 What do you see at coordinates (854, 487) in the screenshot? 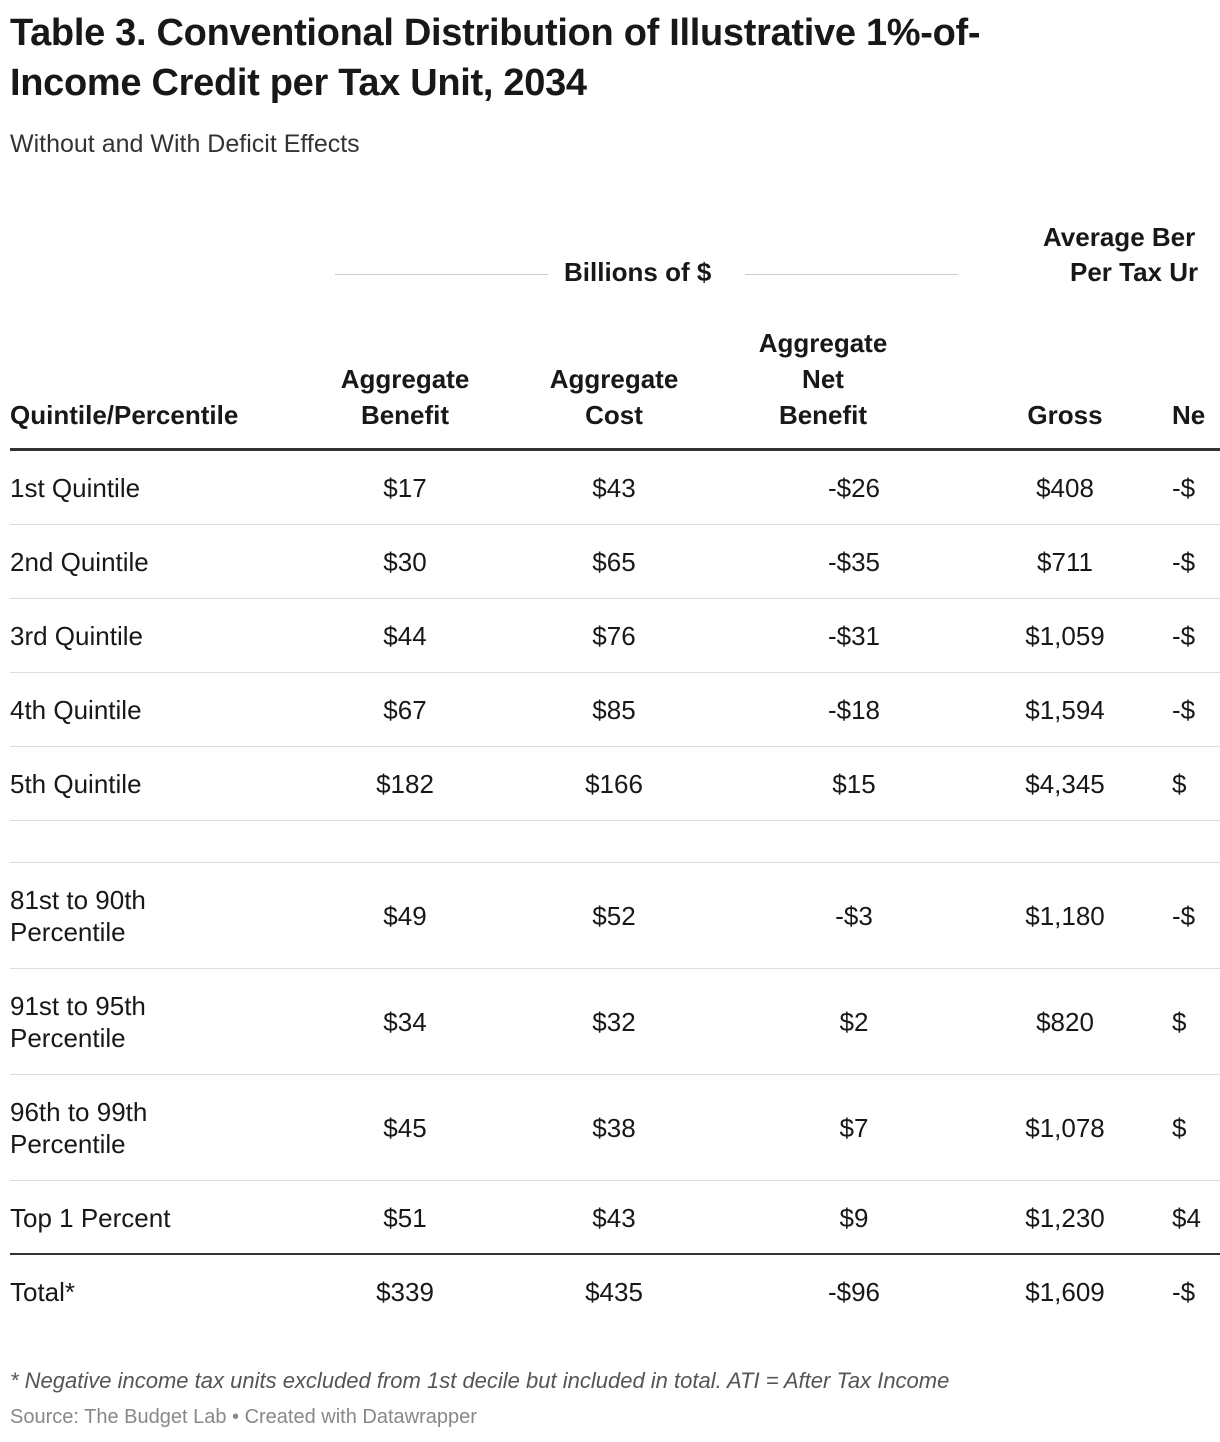
I see `cell: -$26` at bounding box center [854, 487].